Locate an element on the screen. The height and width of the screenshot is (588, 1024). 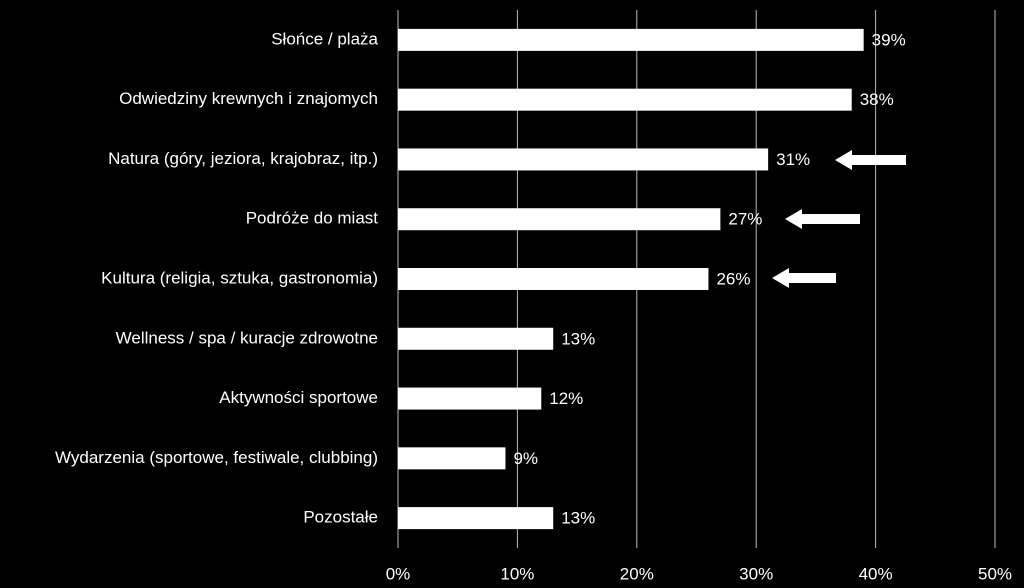
y-tick-label: Słońce / plaża is located at coordinates (324, 38).